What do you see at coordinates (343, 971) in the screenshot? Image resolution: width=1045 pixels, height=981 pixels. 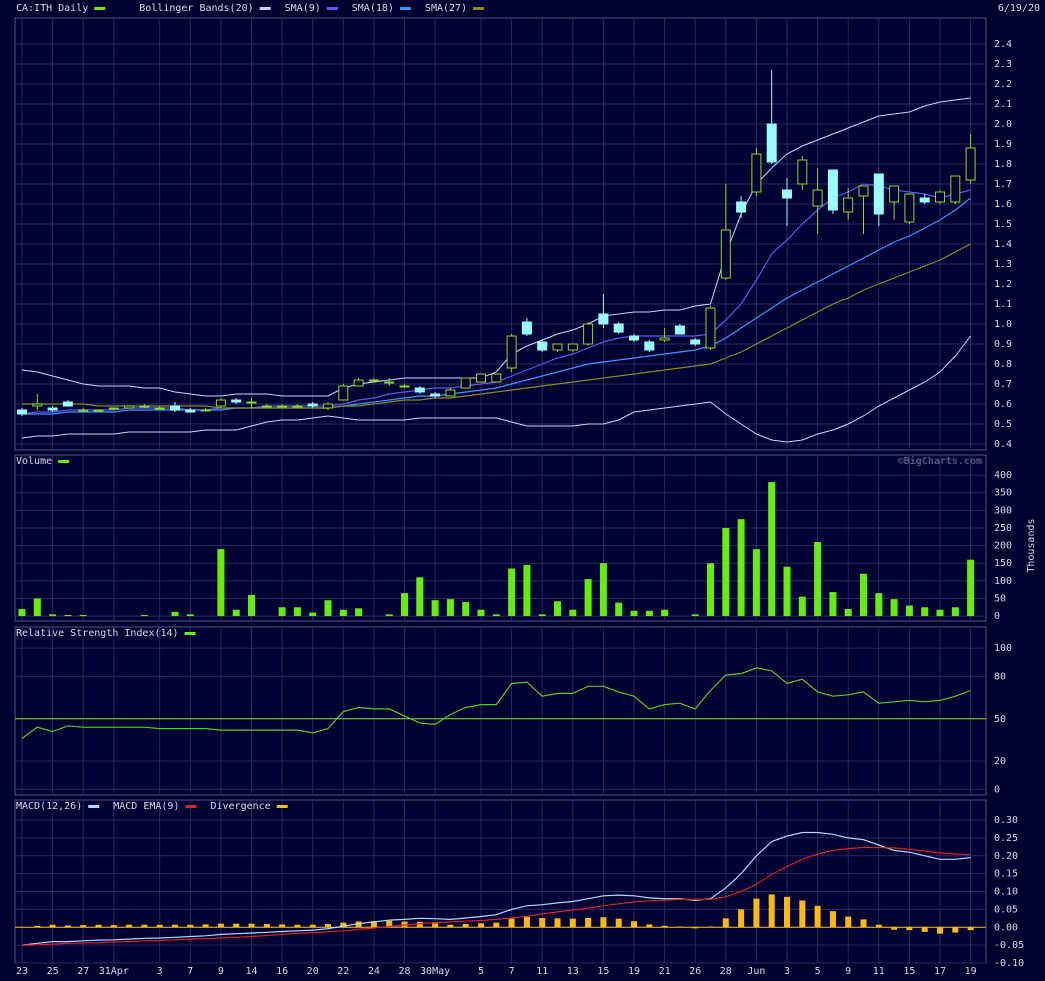 I see `x-tick-label: 22` at bounding box center [343, 971].